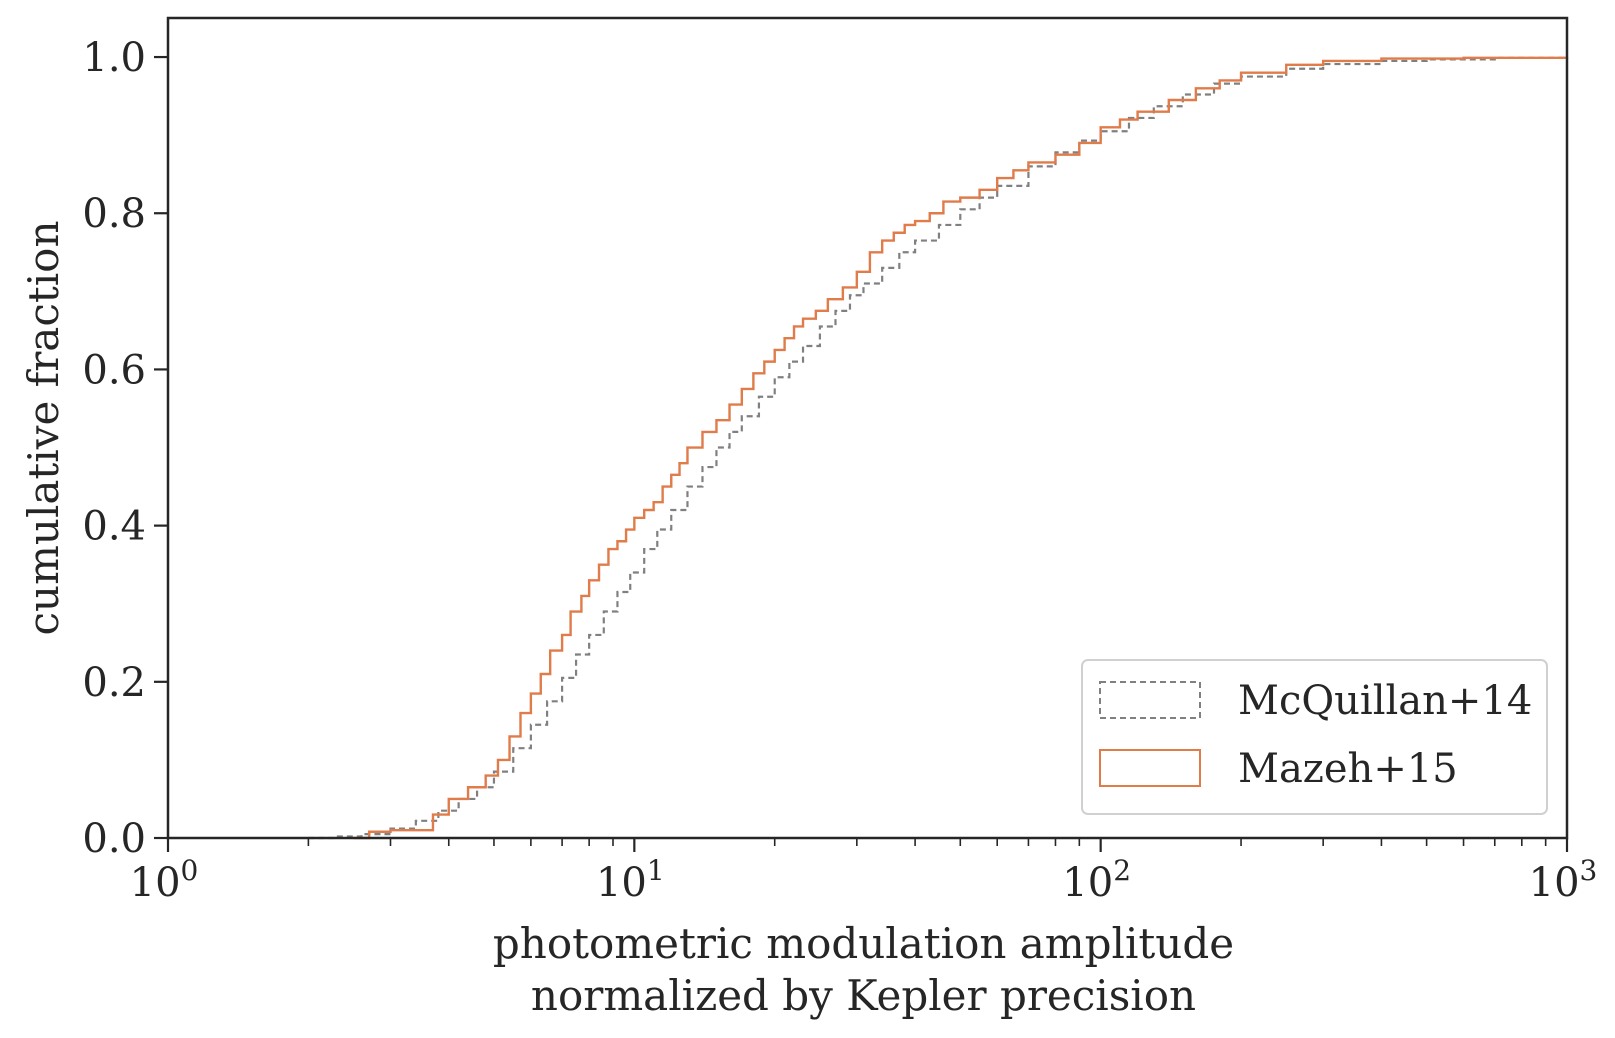  What do you see at coordinates (630, 880) in the screenshot?
I see `x-tick-label: 10¹` at bounding box center [630, 880].